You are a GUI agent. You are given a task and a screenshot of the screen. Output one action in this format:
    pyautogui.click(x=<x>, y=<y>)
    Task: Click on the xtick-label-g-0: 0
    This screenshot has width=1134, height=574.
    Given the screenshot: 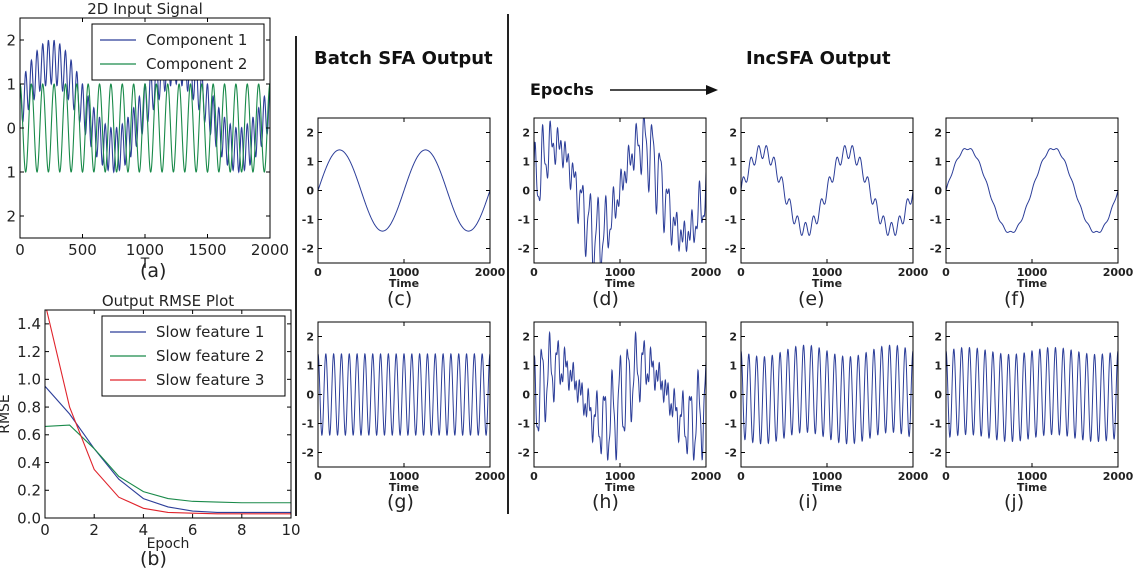 What is the action you would take?
    pyautogui.click(x=318, y=476)
    